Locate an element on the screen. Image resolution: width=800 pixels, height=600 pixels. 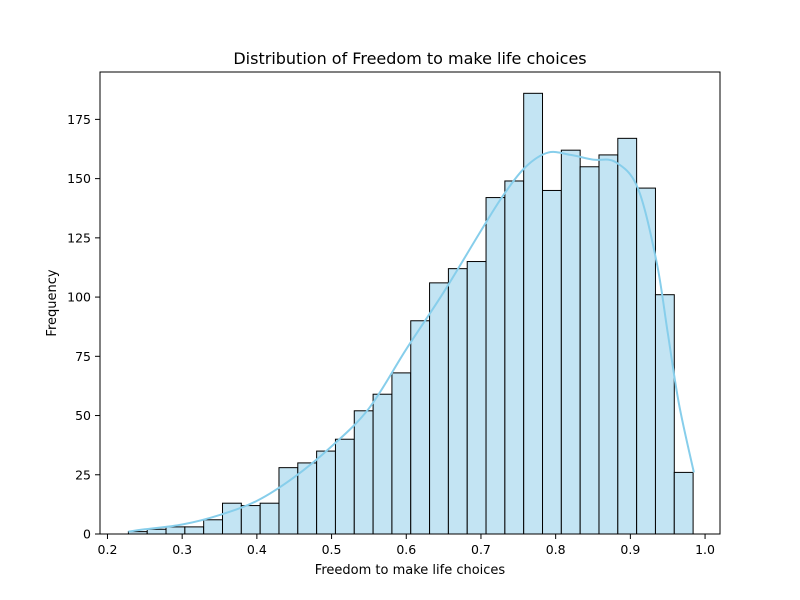
x-tick-label: 0.8 is located at coordinates (556, 549).